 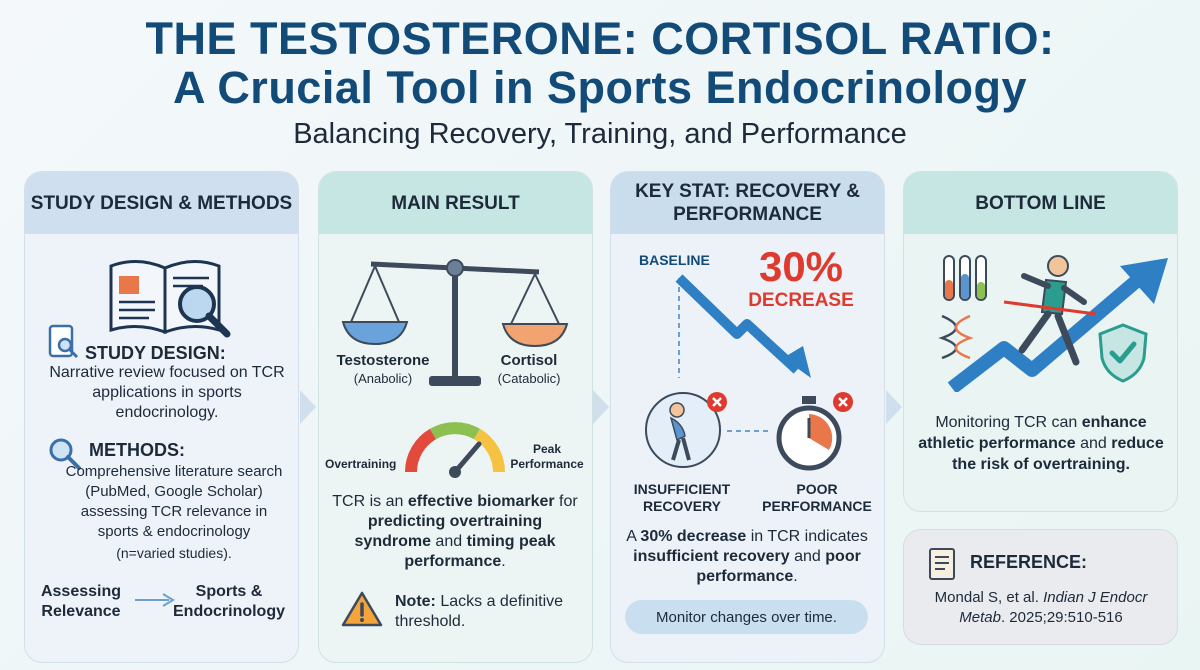 What do you see at coordinates (942, 564) in the screenshot?
I see `document-icon` at bounding box center [942, 564].